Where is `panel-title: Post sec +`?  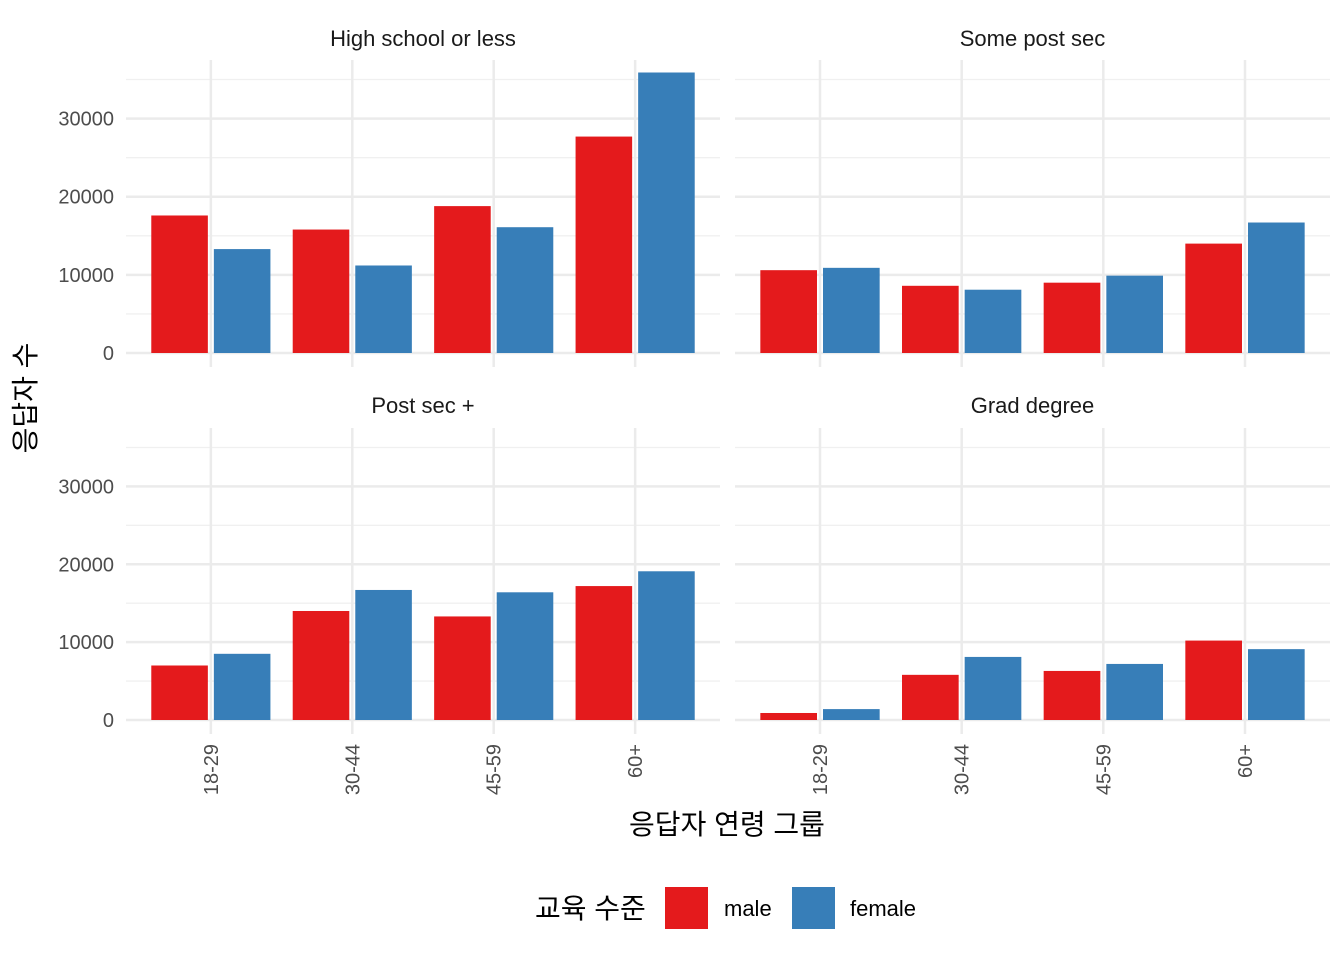 panel-title: Post sec + is located at coordinates (422, 405).